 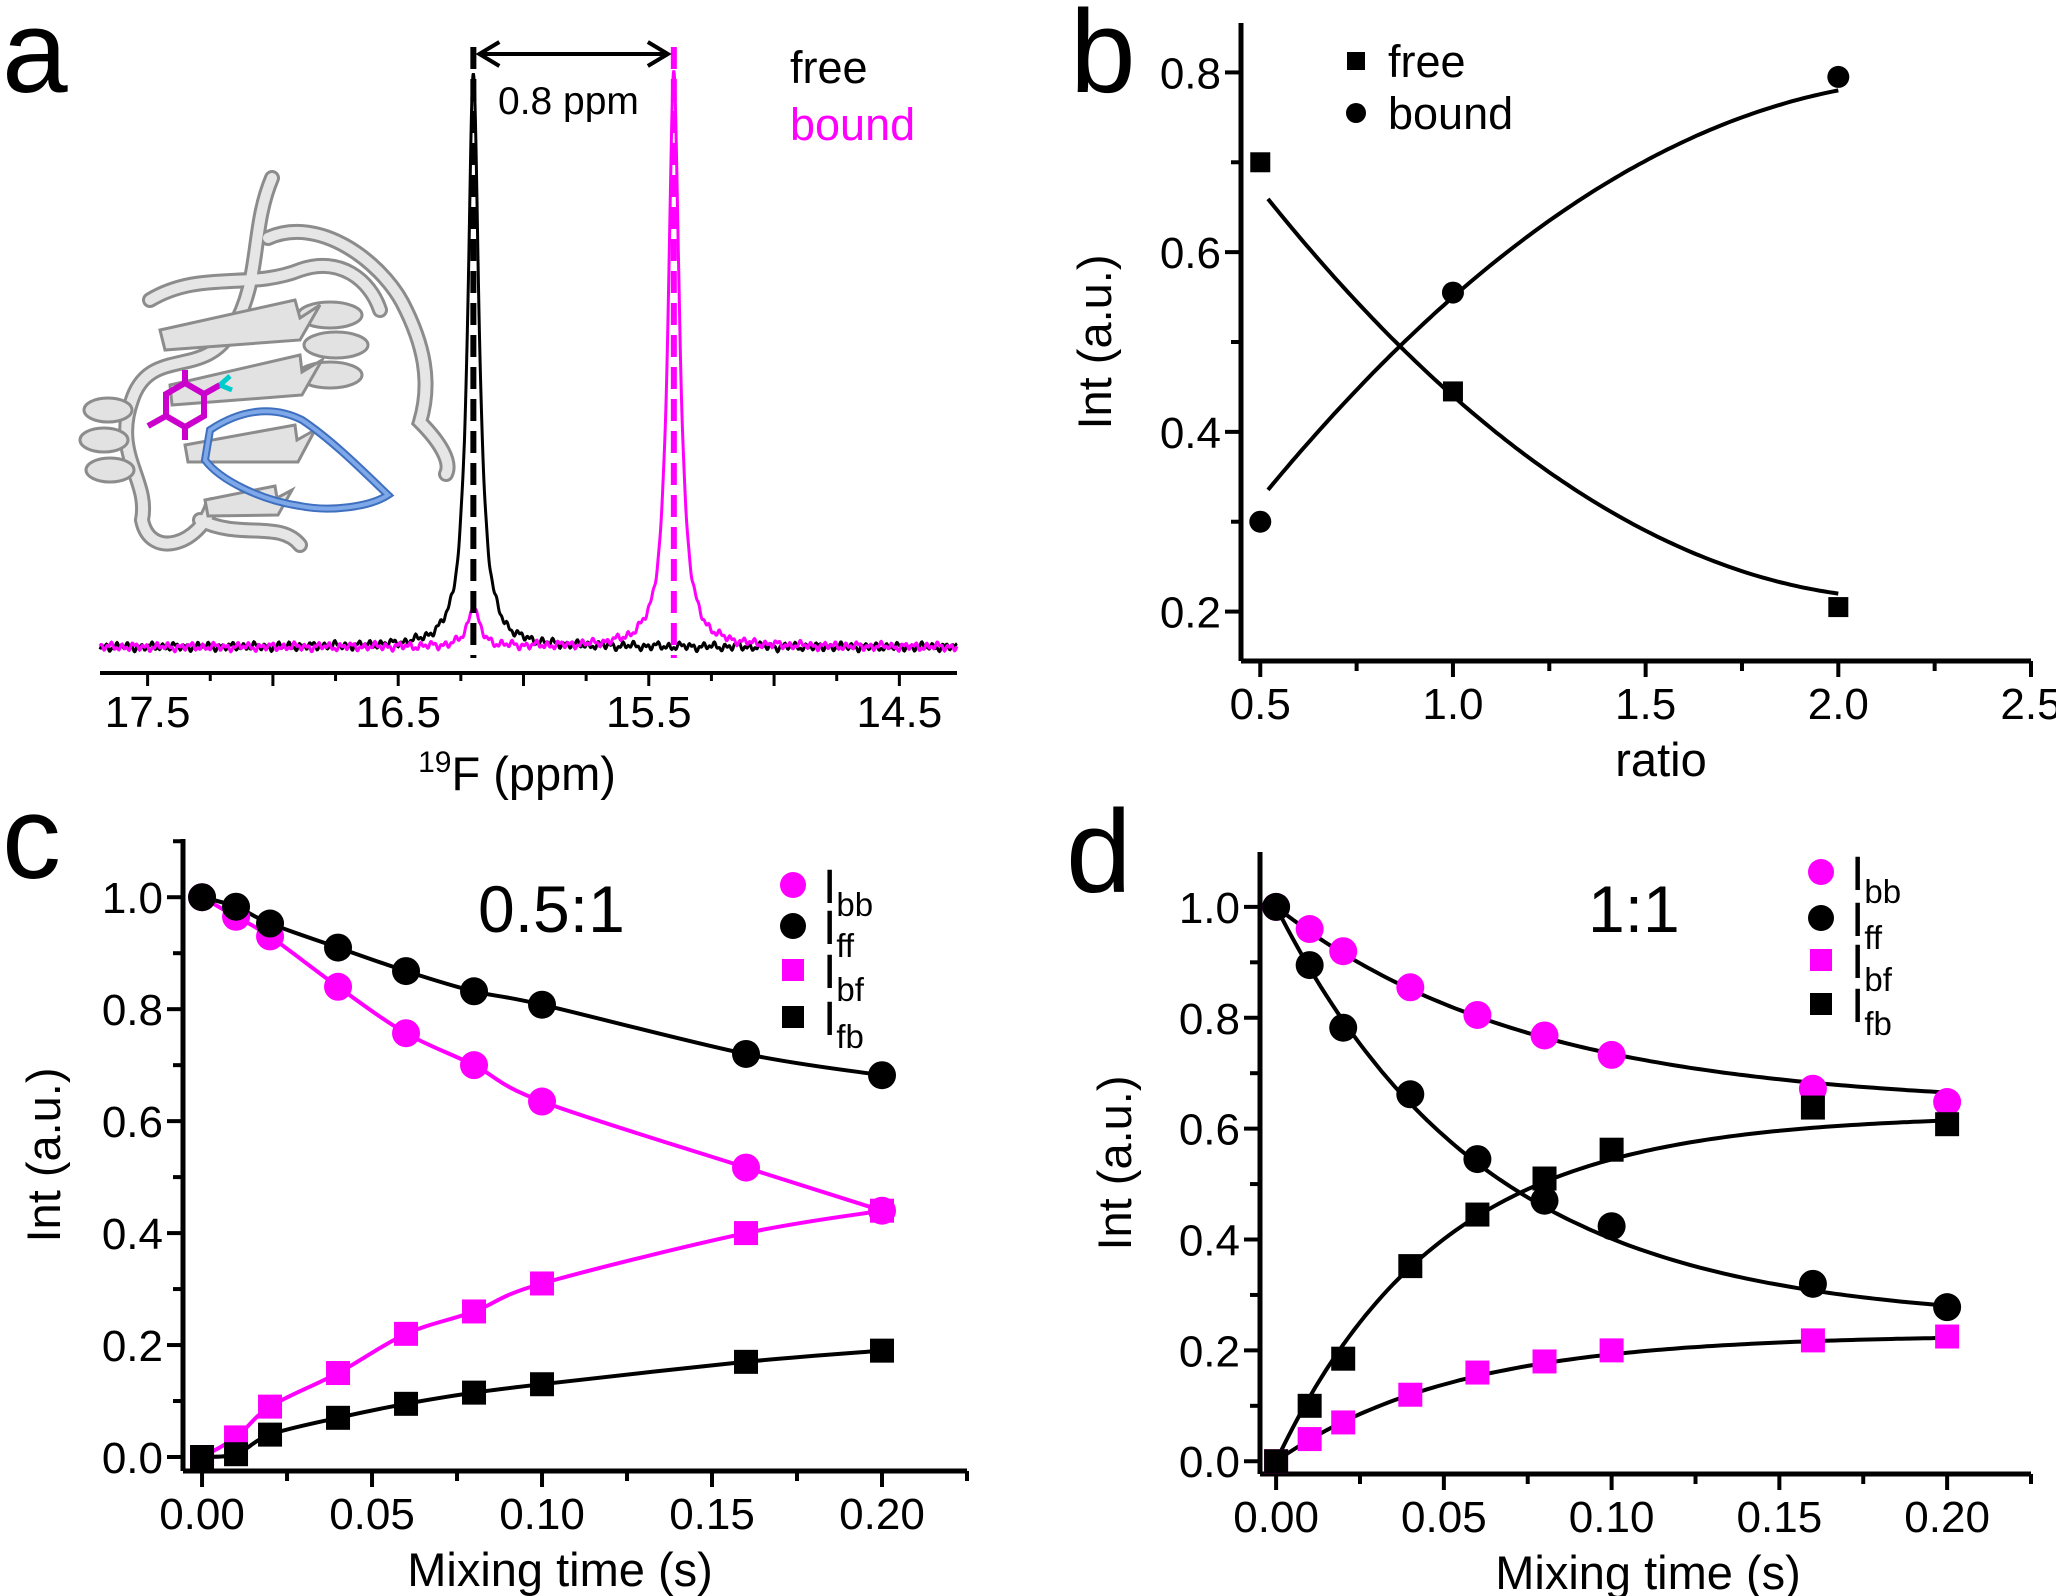 I want to click on x-tick-label-c: 0.15, so click(x=712, y=1514).